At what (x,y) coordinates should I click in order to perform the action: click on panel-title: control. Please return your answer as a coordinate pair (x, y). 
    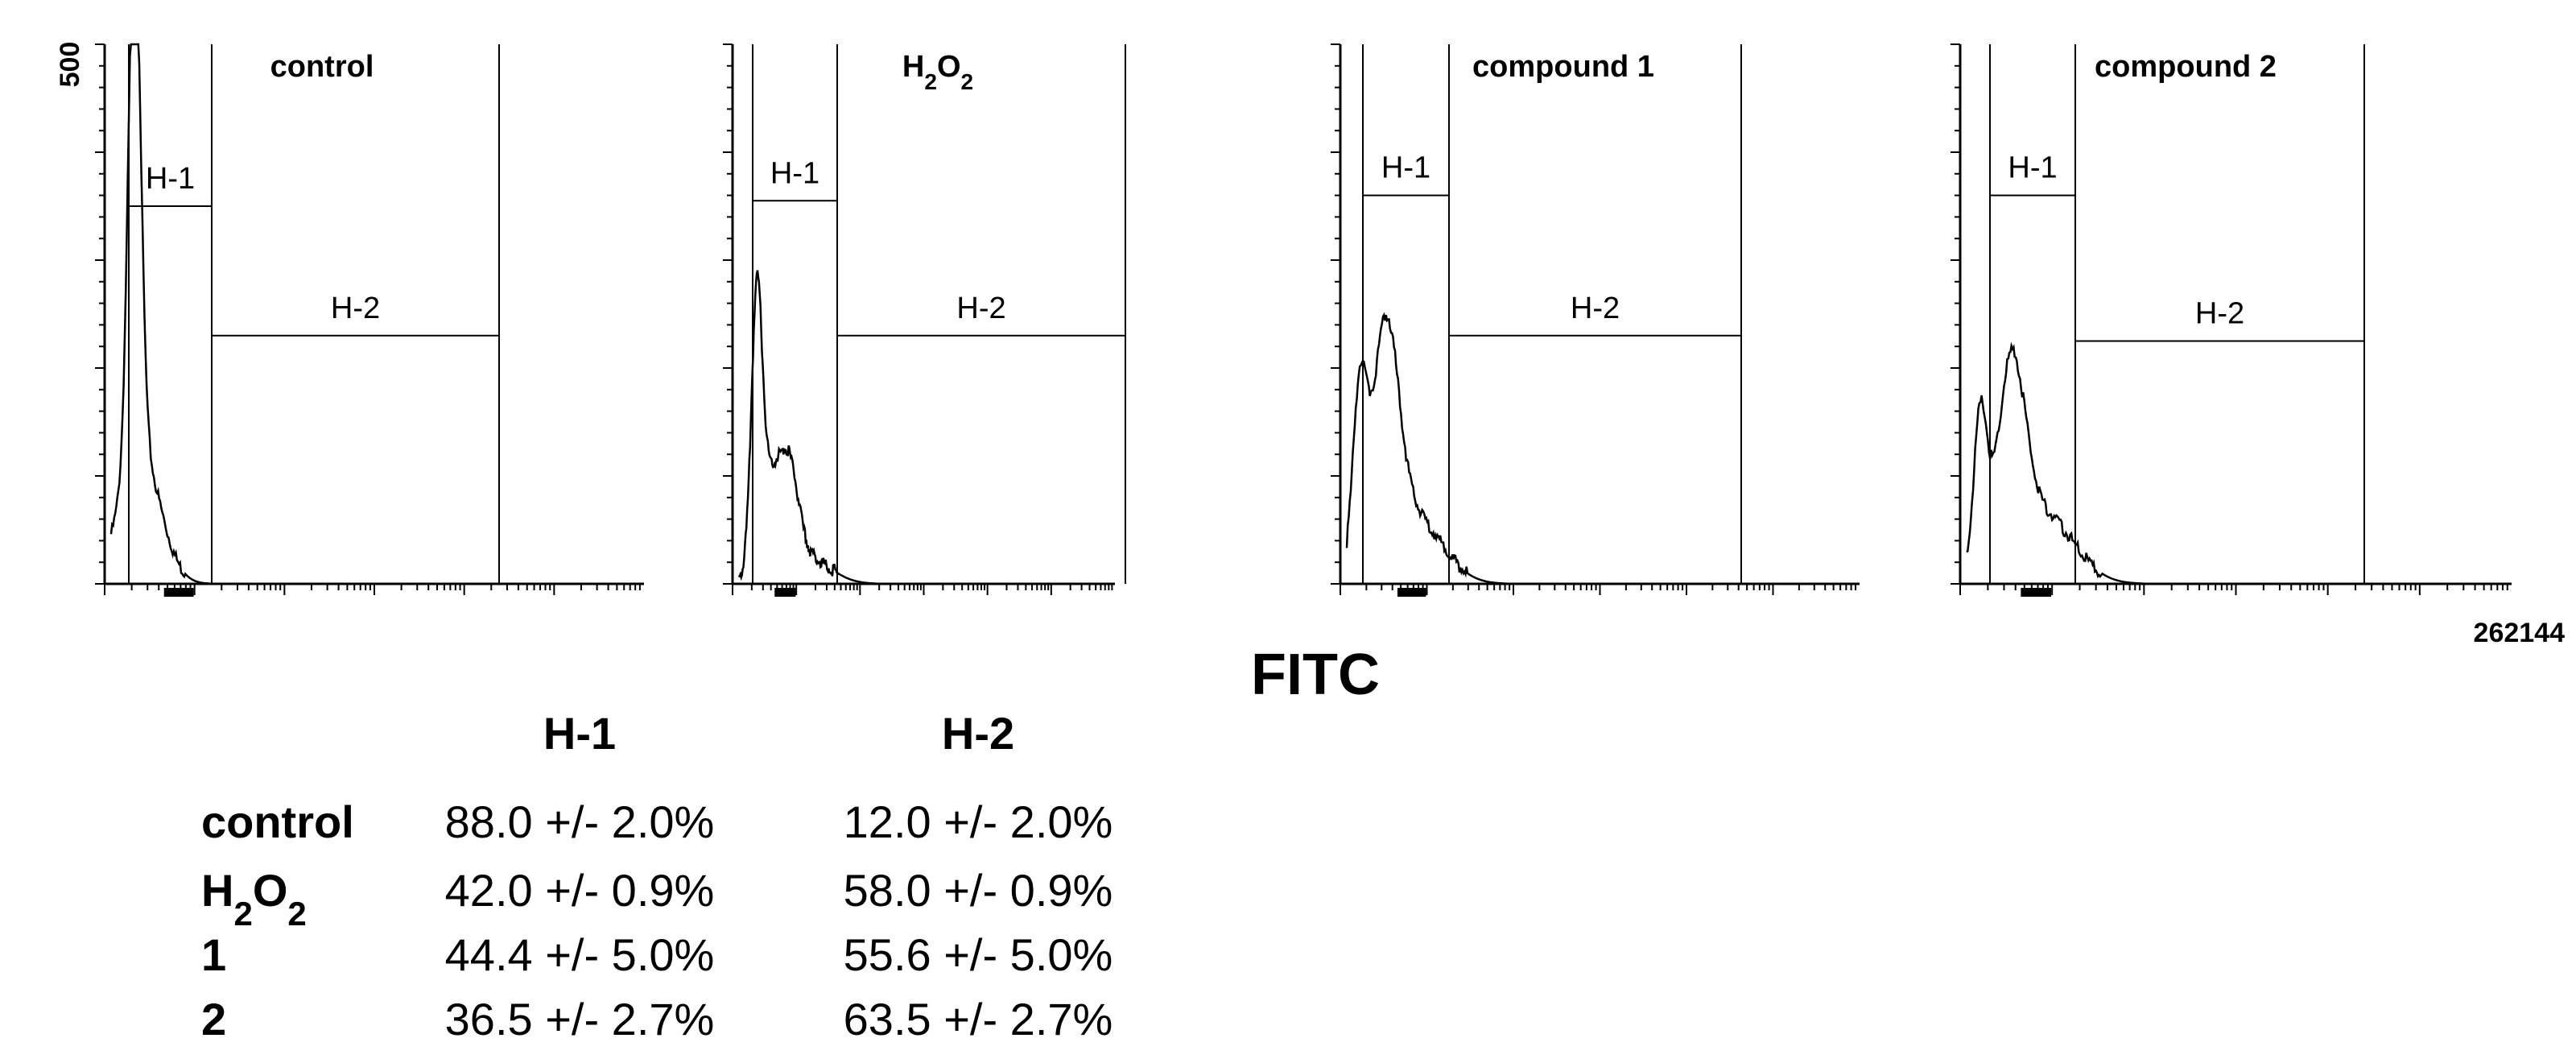
    Looking at the image, I should click on (322, 67).